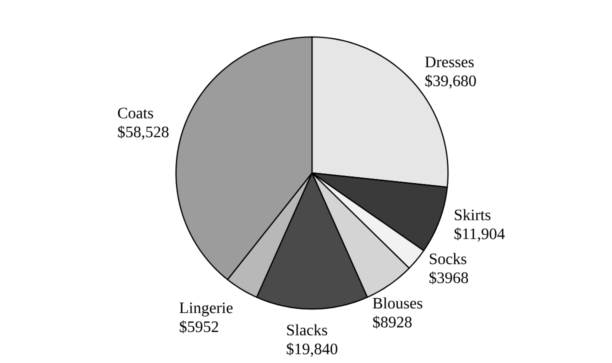  I want to click on slice-label: Lingerie, so click(206, 309).